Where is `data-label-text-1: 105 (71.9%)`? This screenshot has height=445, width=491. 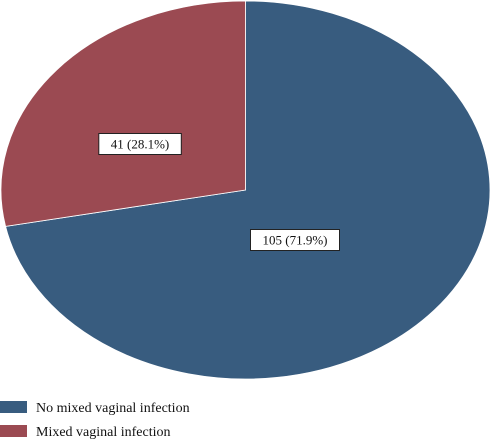 data-label-text-1: 105 (71.9%) is located at coordinates (295, 240).